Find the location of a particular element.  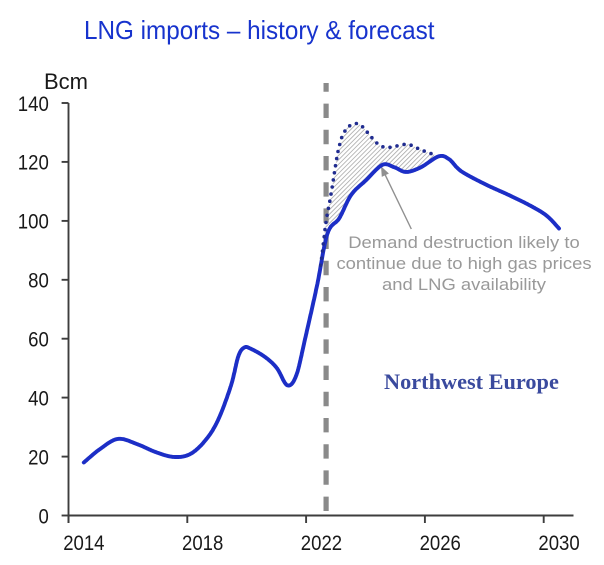

svg-text: 2026 is located at coordinates (440, 543).